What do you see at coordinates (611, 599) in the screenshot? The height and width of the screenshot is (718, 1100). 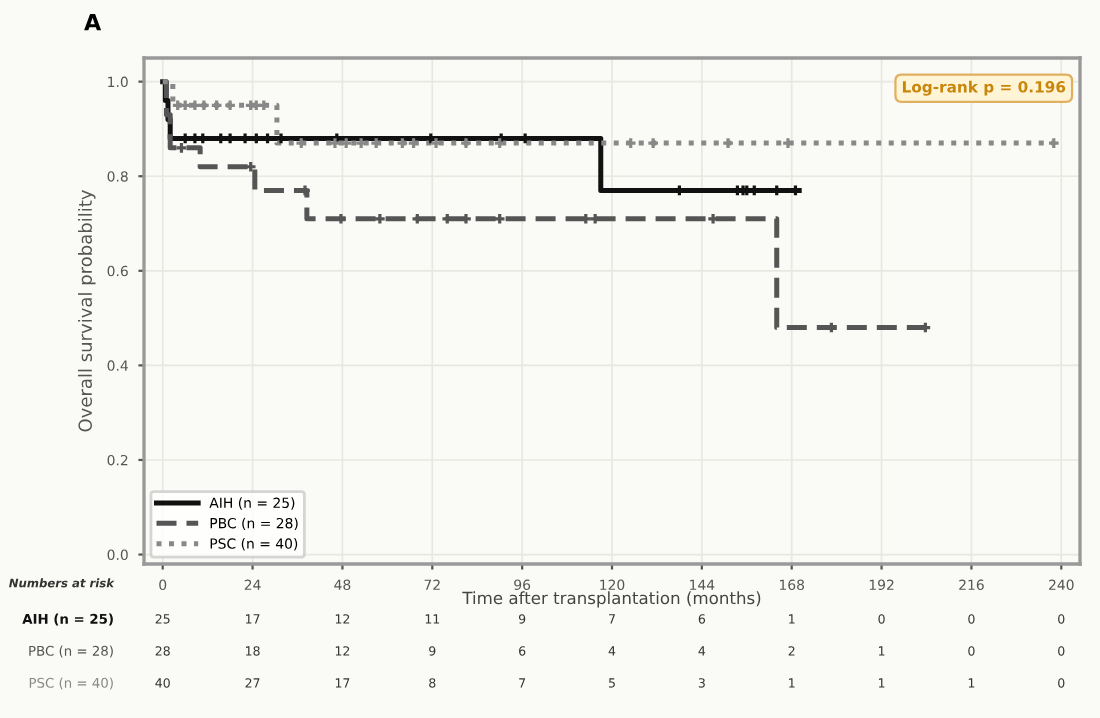 I see `x-axis-title: Time after transplantation (months)` at bounding box center [611, 599].